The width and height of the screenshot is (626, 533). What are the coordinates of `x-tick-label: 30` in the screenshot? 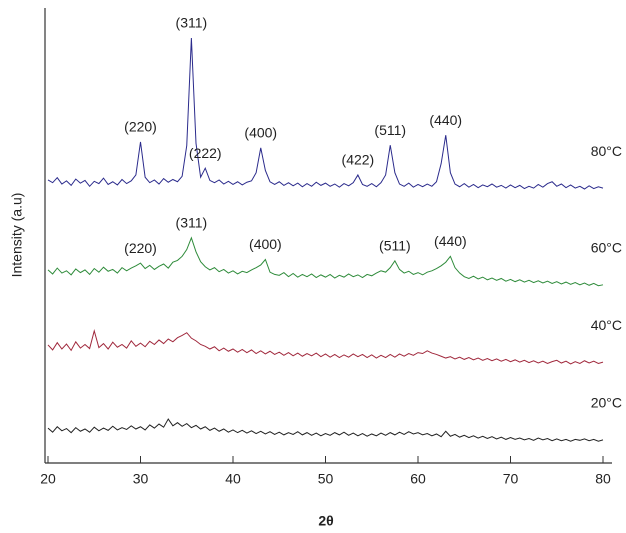 It's located at (141, 479).